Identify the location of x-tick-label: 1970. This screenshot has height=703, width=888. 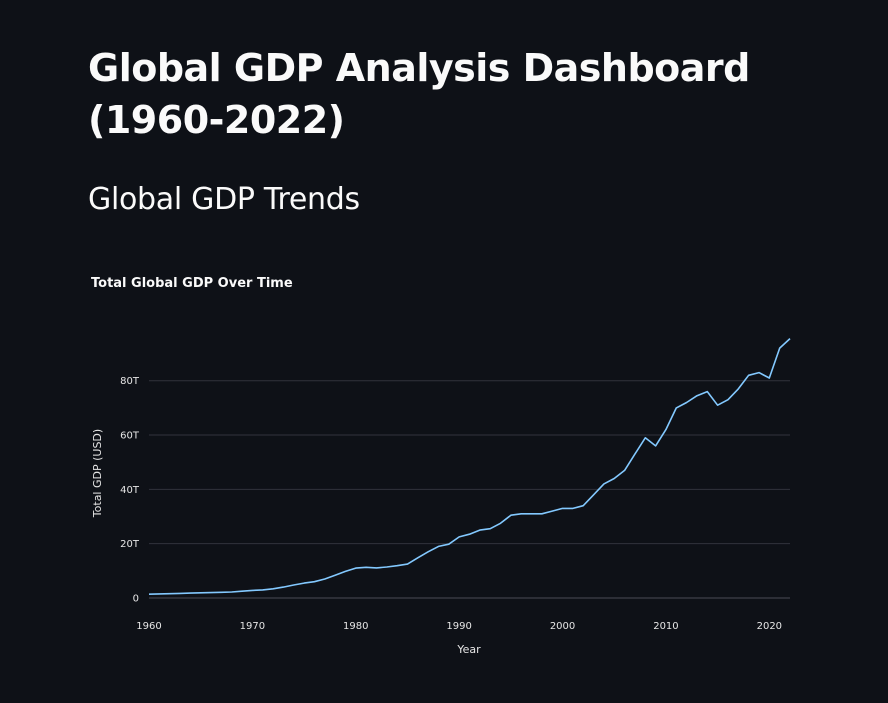
(252, 626).